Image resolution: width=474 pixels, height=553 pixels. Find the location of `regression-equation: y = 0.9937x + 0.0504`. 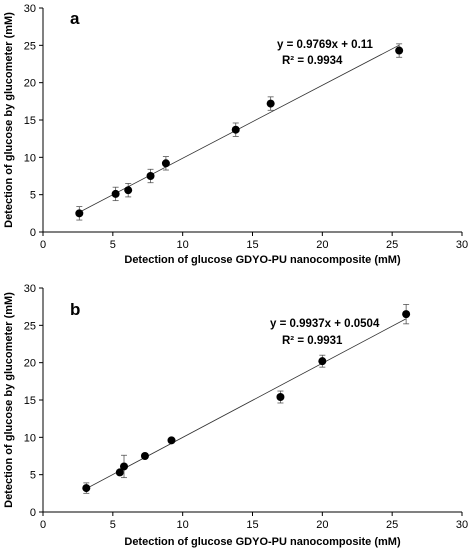

regression-equation: y = 0.9937x + 0.0504 is located at coordinates (325, 324).